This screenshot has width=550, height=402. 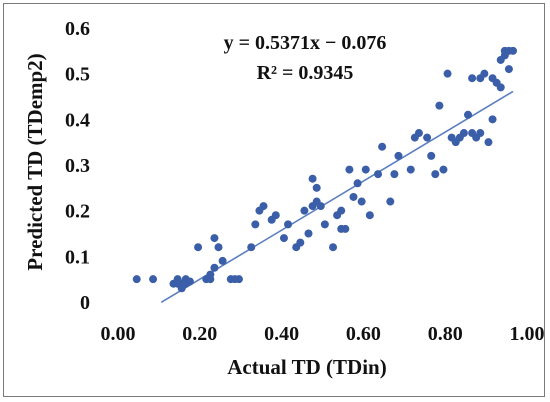 What do you see at coordinates (77, 212) in the screenshot?
I see `y-tick-label: 0.2` at bounding box center [77, 212].